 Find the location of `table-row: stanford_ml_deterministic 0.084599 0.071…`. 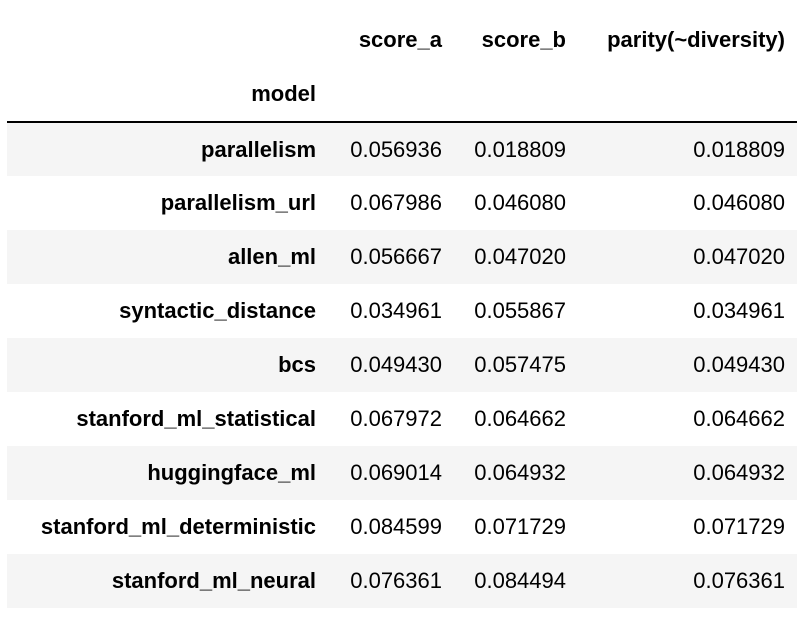

table-row: stanford_ml_deterministic 0.084599 0.071… is located at coordinates (402, 527).